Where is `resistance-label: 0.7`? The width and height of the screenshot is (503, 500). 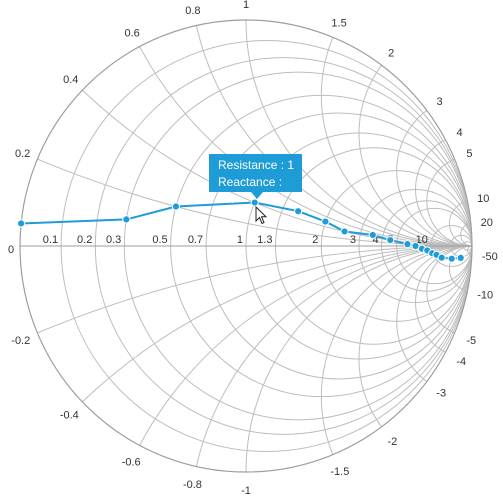 resistance-label: 0.7 is located at coordinates (195, 240).